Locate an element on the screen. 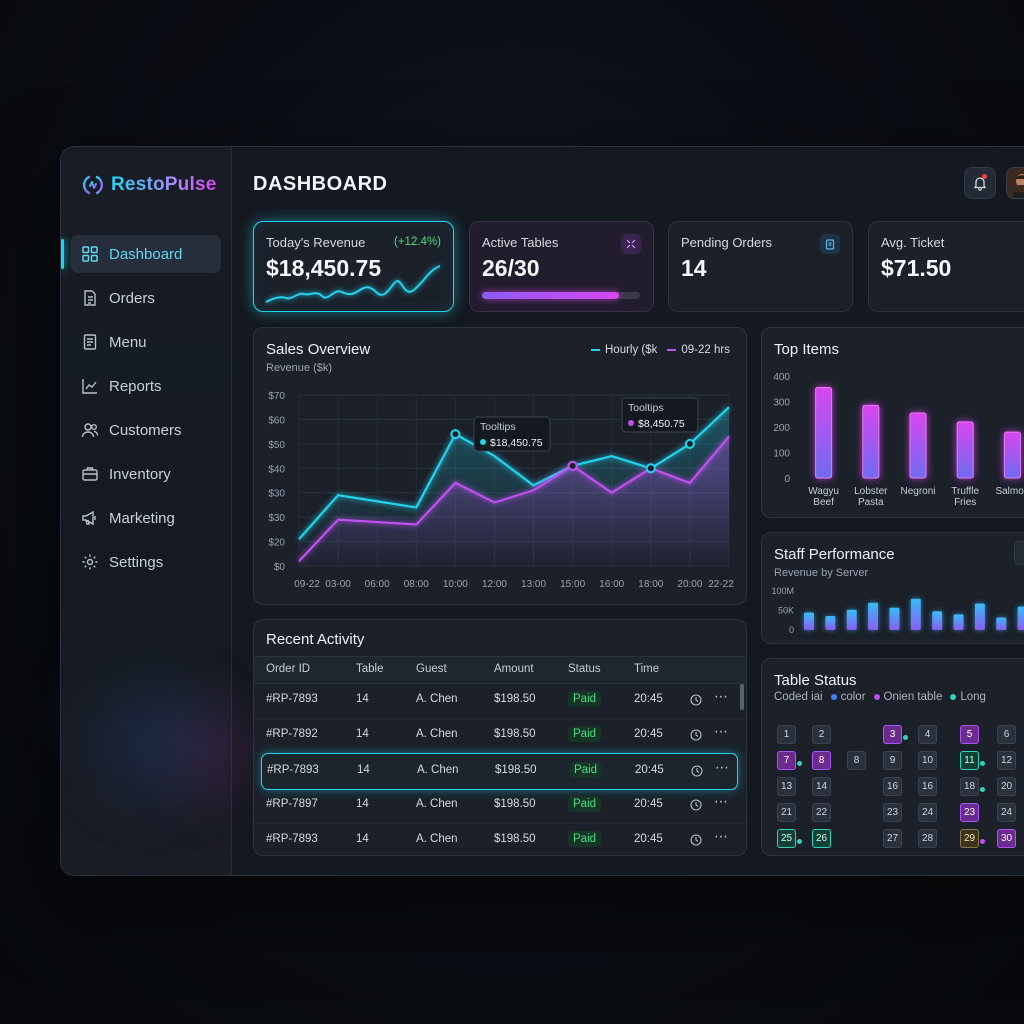 This screenshot has width=1024, height=1024. document-icon is located at coordinates (90, 298).